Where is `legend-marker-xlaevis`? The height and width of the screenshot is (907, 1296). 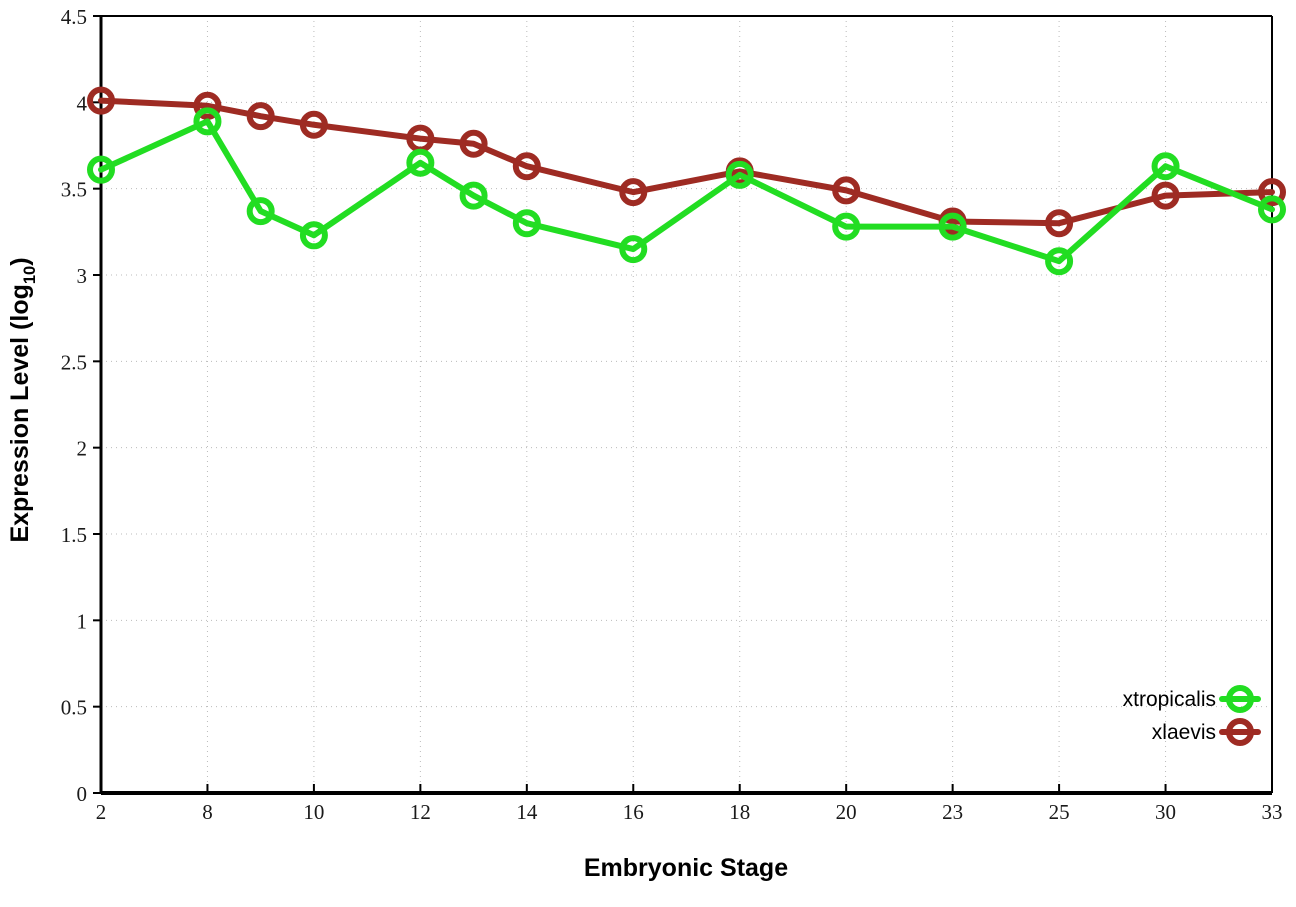 legend-marker-xlaevis is located at coordinates (1240, 732).